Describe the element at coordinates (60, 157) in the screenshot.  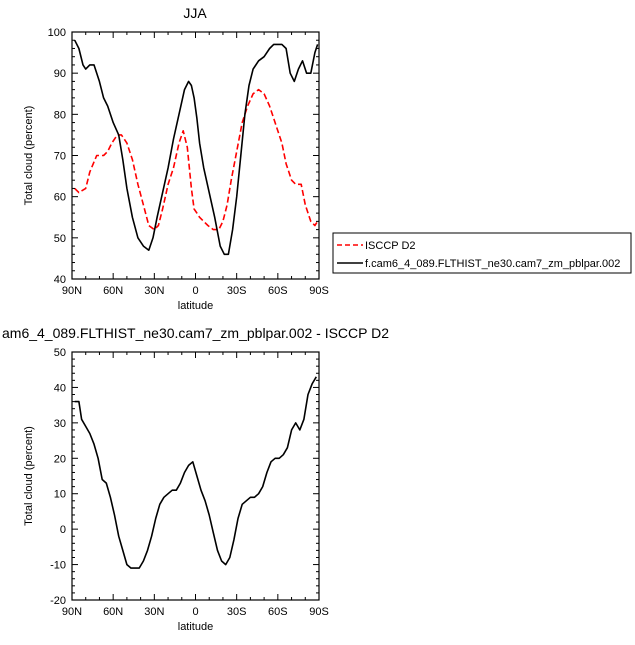
I see `y-tick-label: 70` at that location.